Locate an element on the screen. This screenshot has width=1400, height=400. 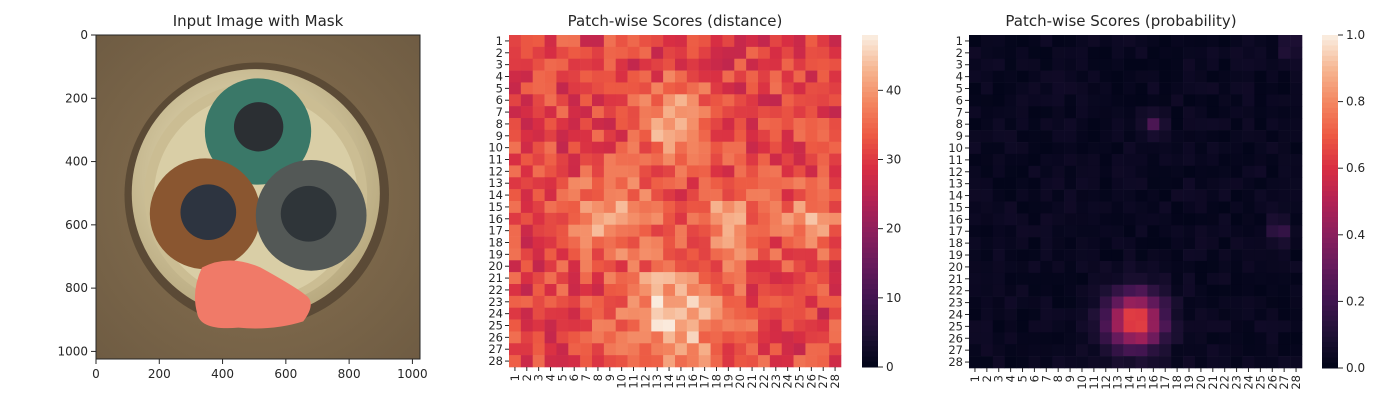
x-tick-label: 27 is located at coordinates (823, 381).